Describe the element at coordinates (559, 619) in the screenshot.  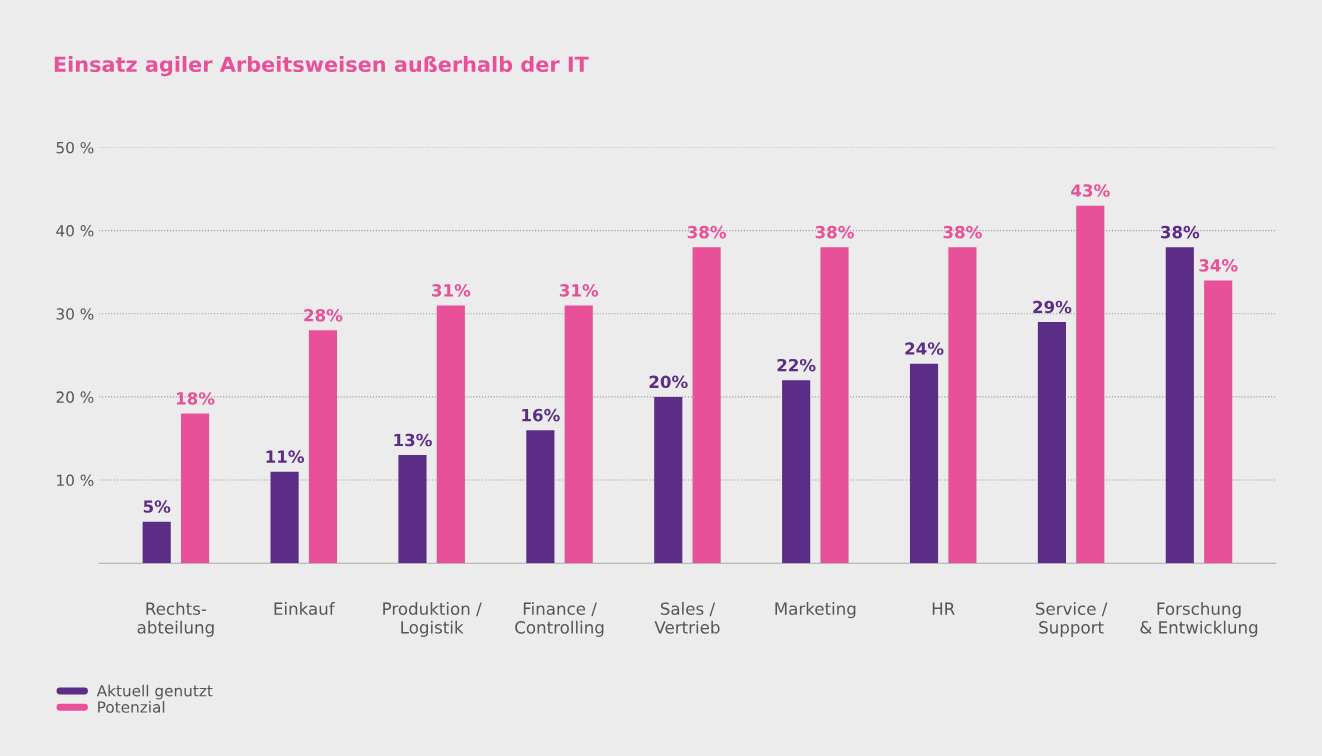
I see `x-tick-label: Finance / Controlling` at that location.